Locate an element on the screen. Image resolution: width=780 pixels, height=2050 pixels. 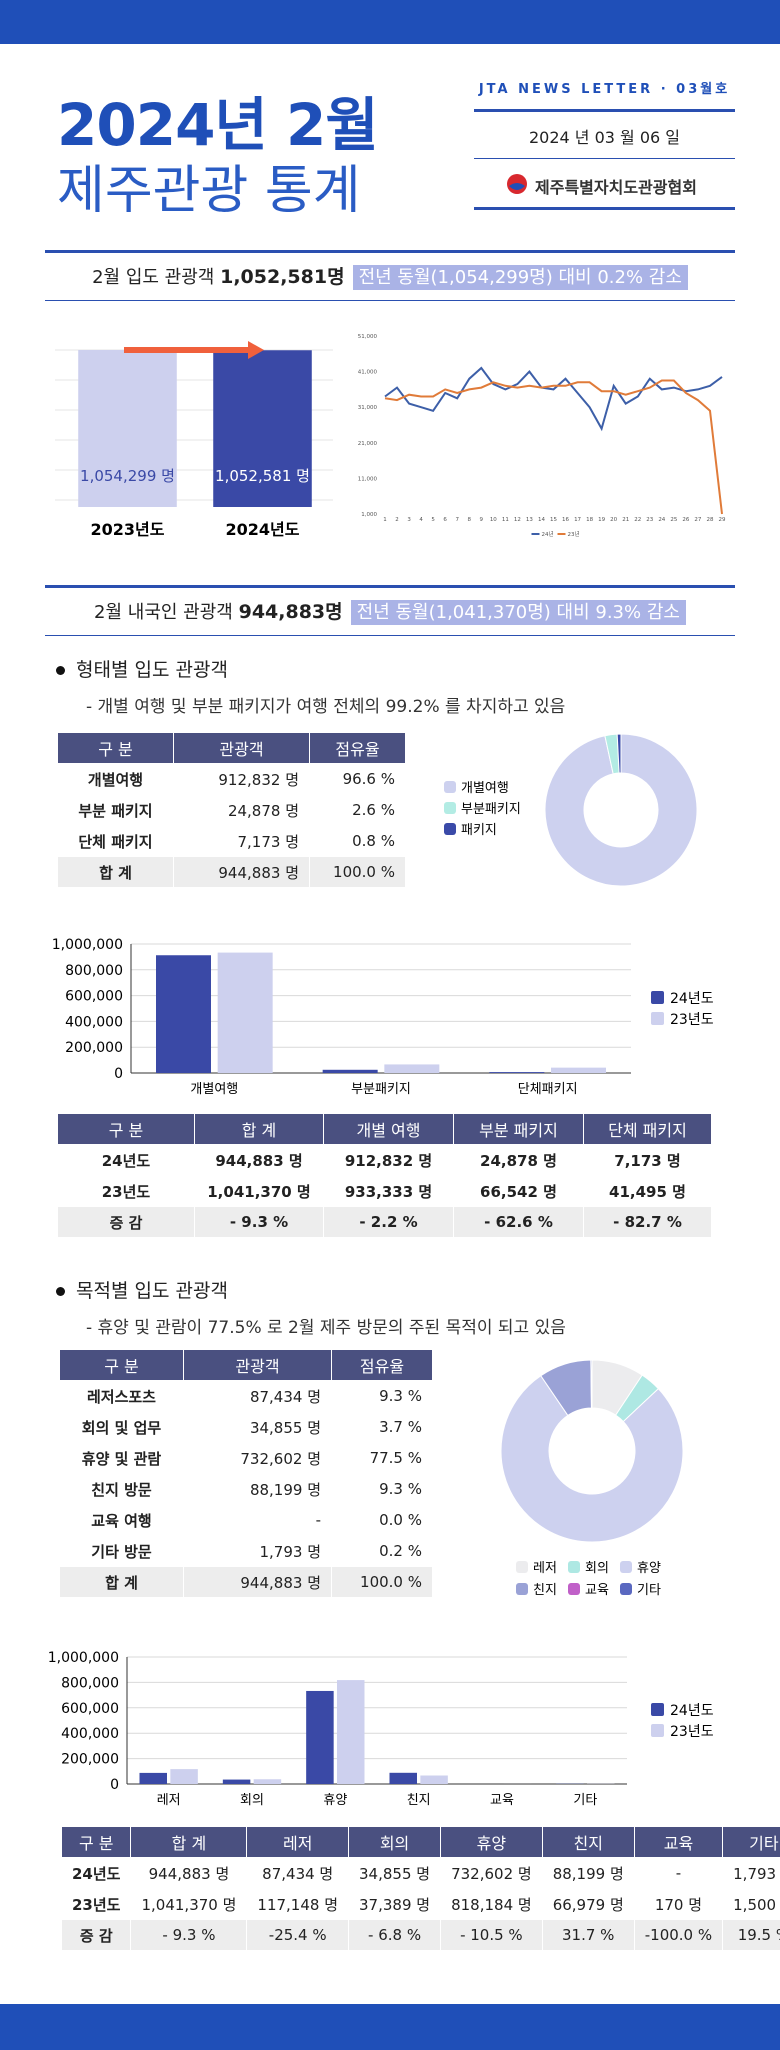
header-cell: 합 계 is located at coordinates (189, 1842).